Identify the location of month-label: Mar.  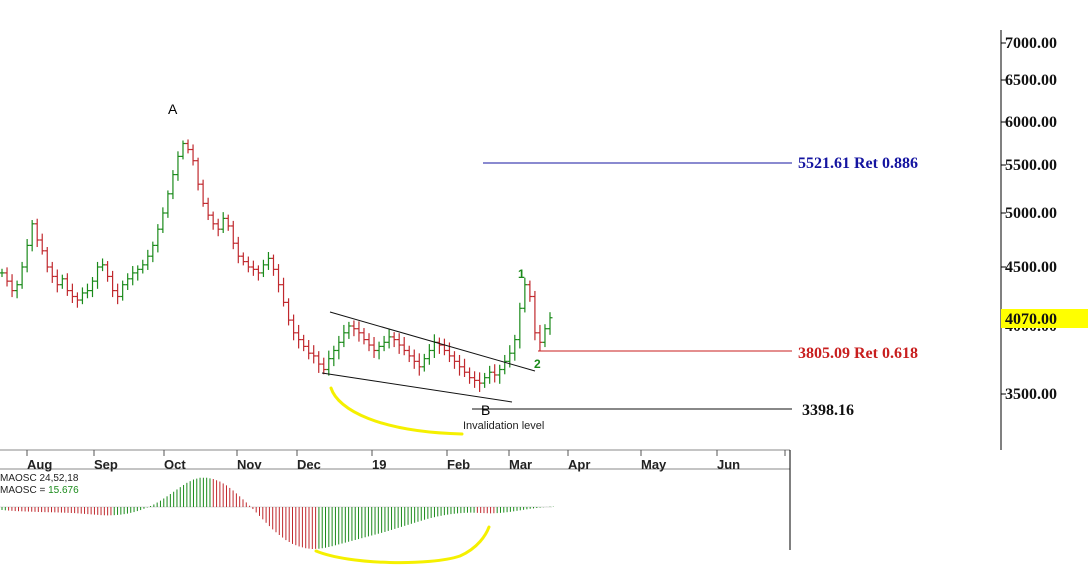
(520, 464).